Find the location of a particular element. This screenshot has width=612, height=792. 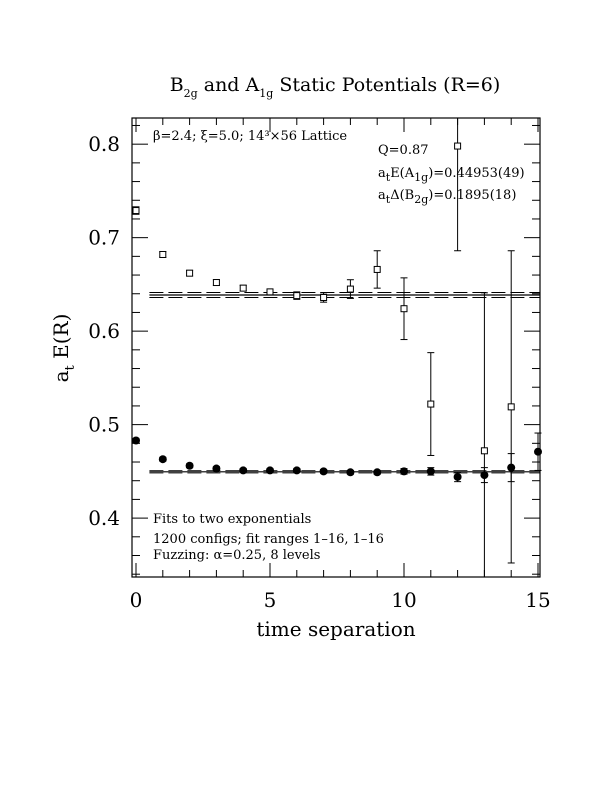

y-tick-label: 0.5 is located at coordinates (104, 425).